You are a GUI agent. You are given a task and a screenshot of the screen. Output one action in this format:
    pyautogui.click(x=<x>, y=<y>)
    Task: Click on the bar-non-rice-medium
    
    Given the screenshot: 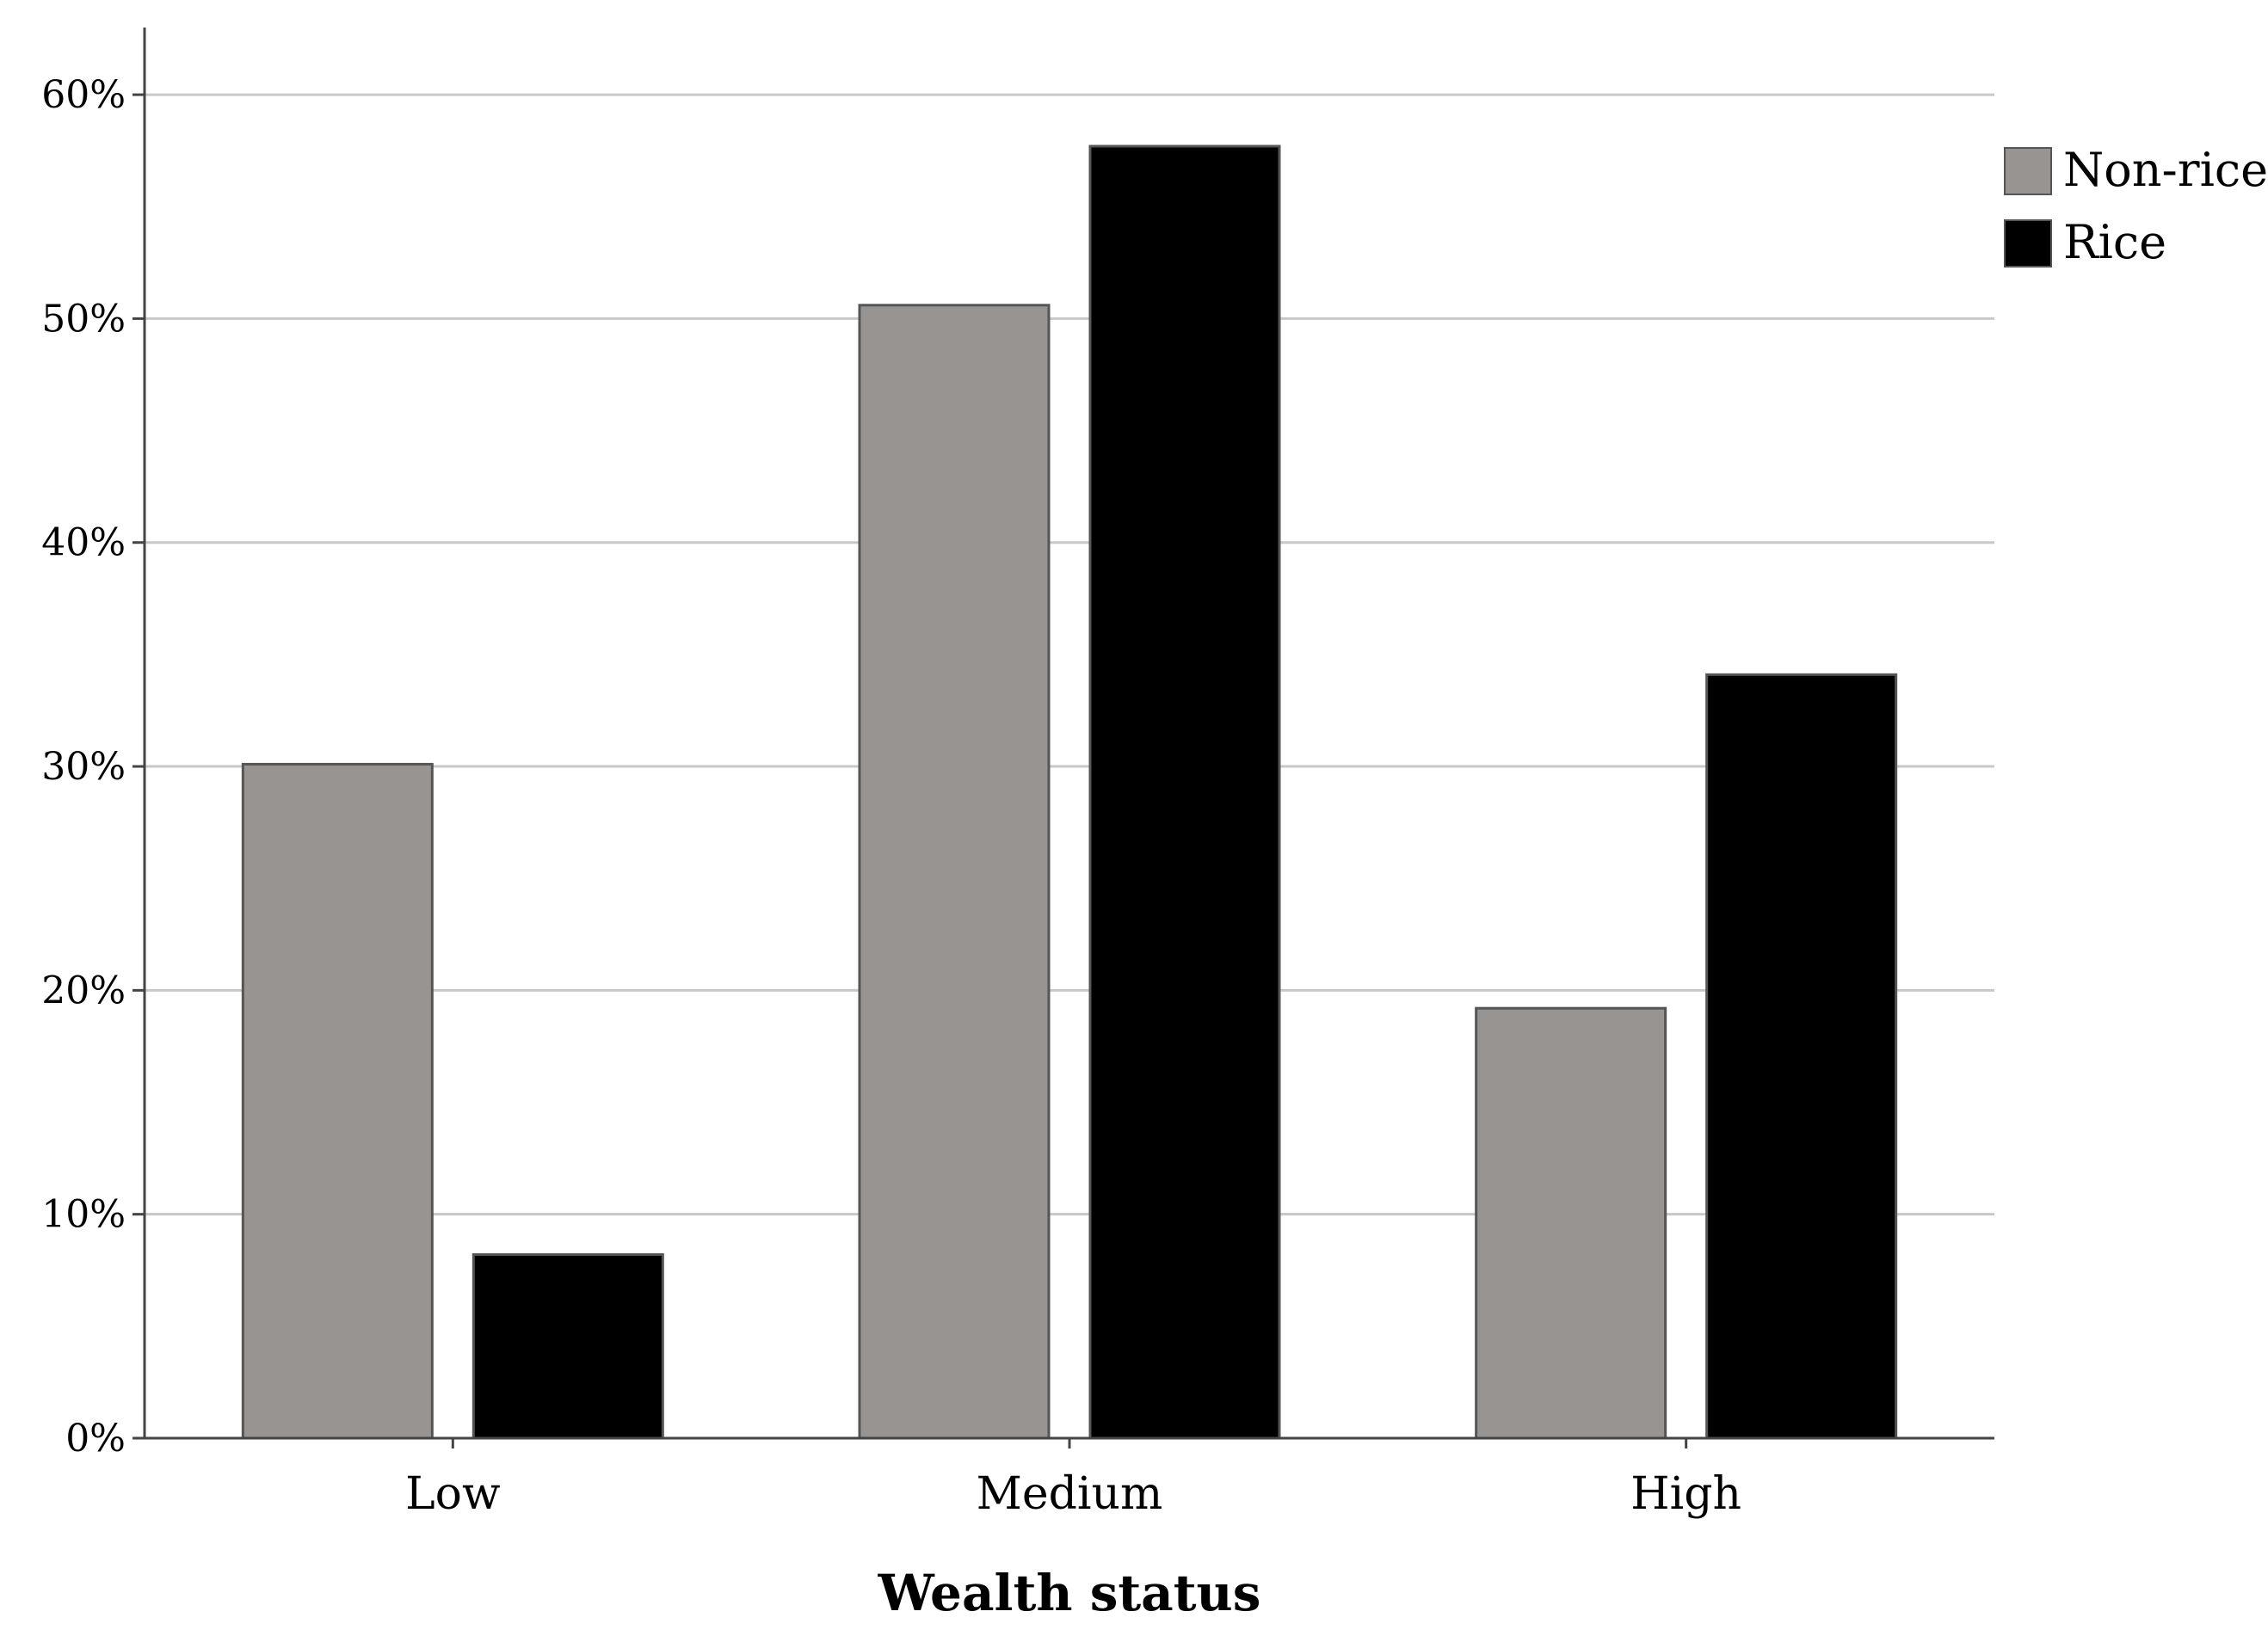 What is the action you would take?
    pyautogui.click(x=955, y=872)
    